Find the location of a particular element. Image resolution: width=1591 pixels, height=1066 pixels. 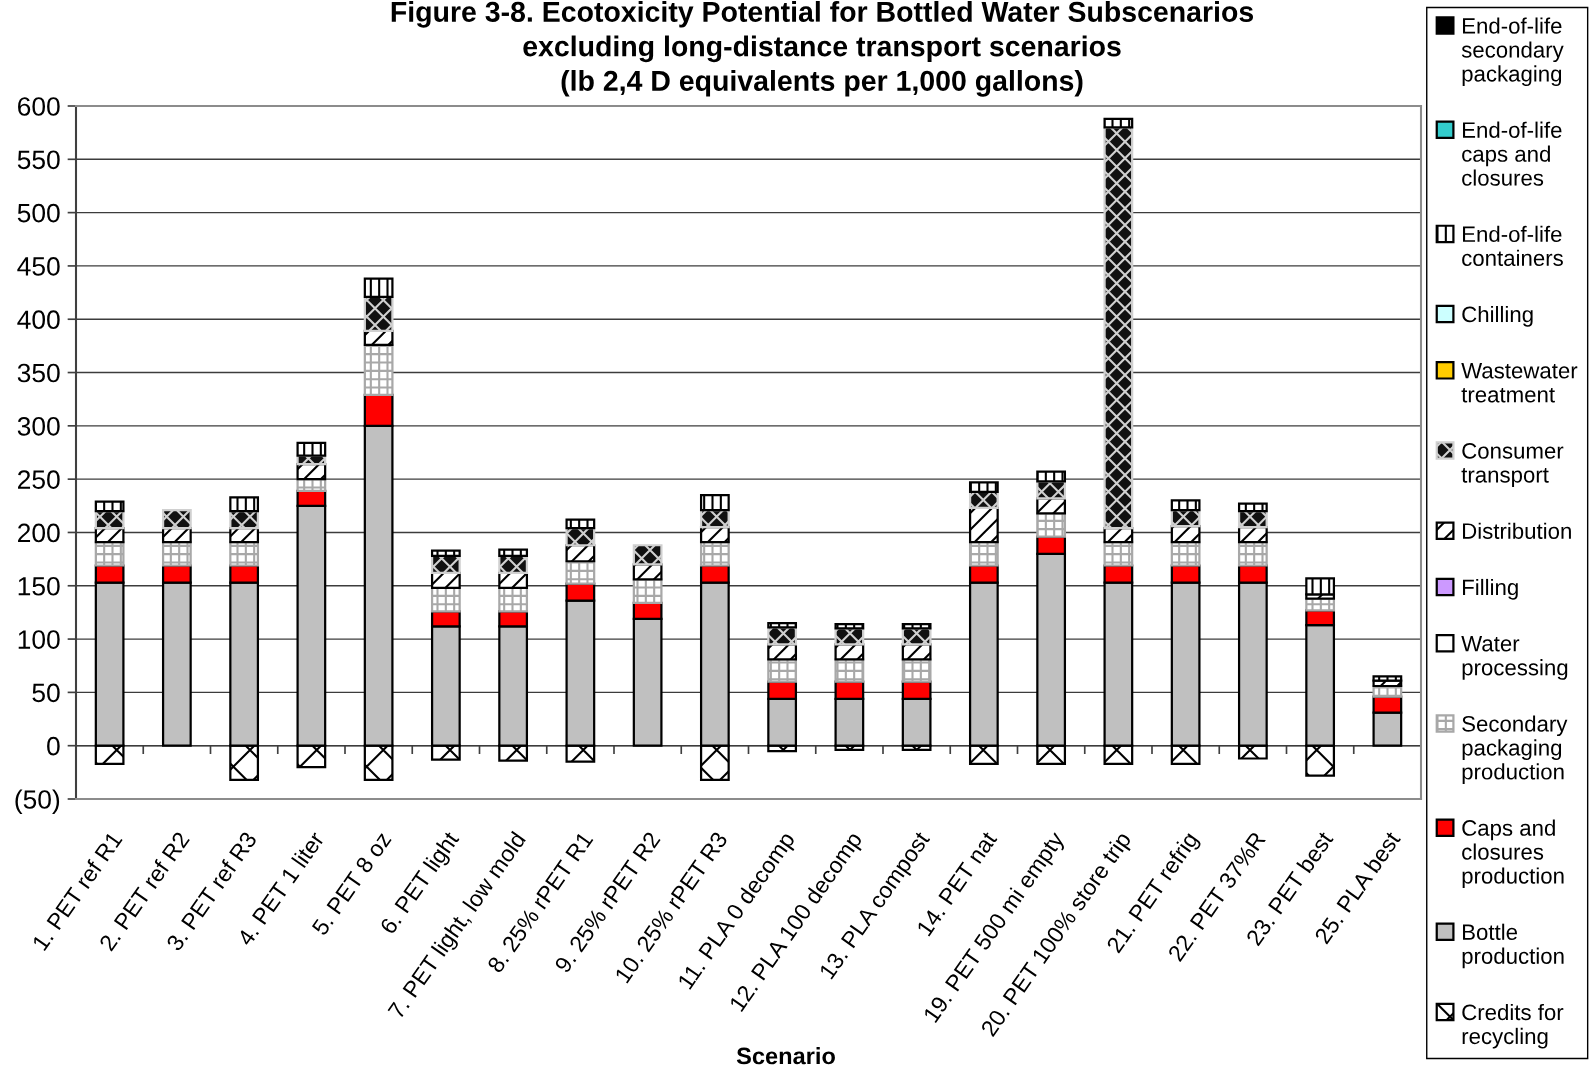

x-axis-title: Scenario is located at coordinates (785, 1056).